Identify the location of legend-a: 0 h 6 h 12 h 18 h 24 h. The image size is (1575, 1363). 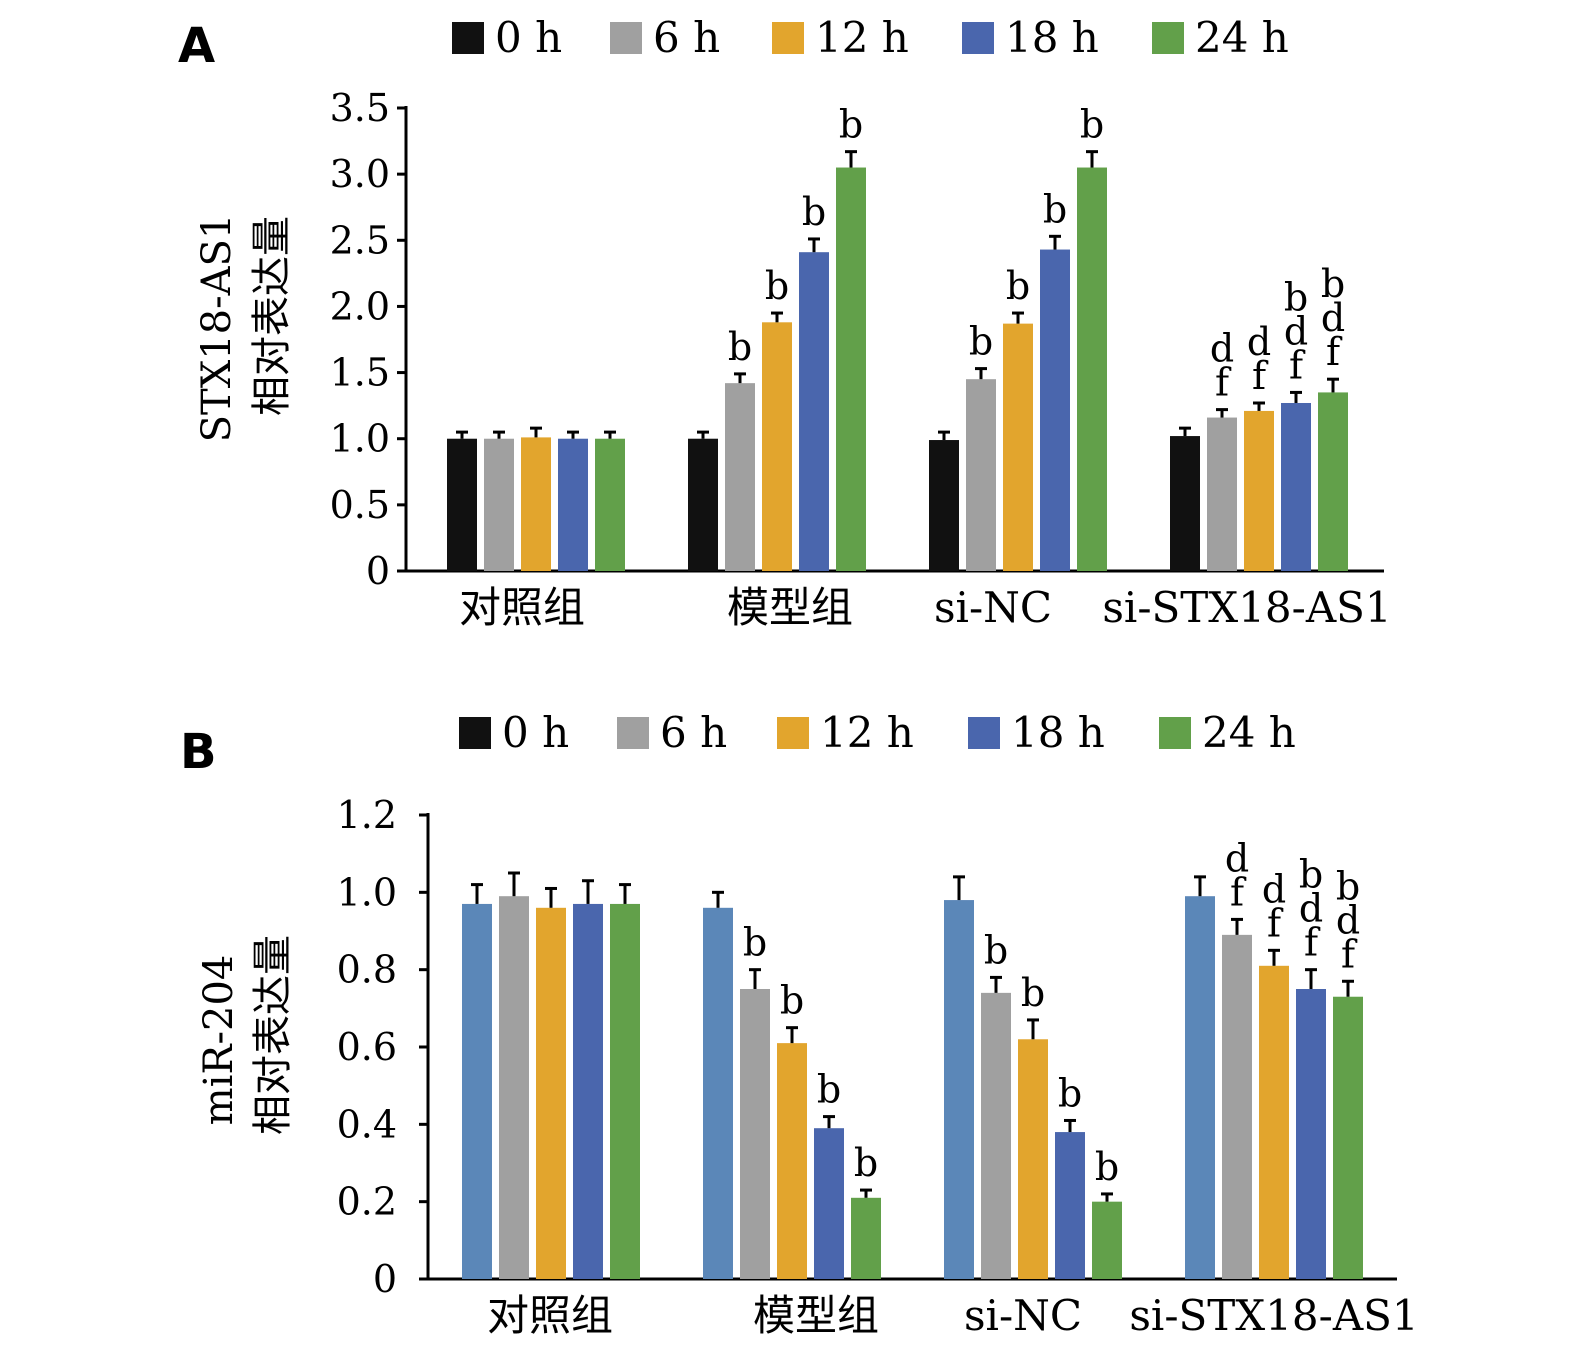
(870, 37).